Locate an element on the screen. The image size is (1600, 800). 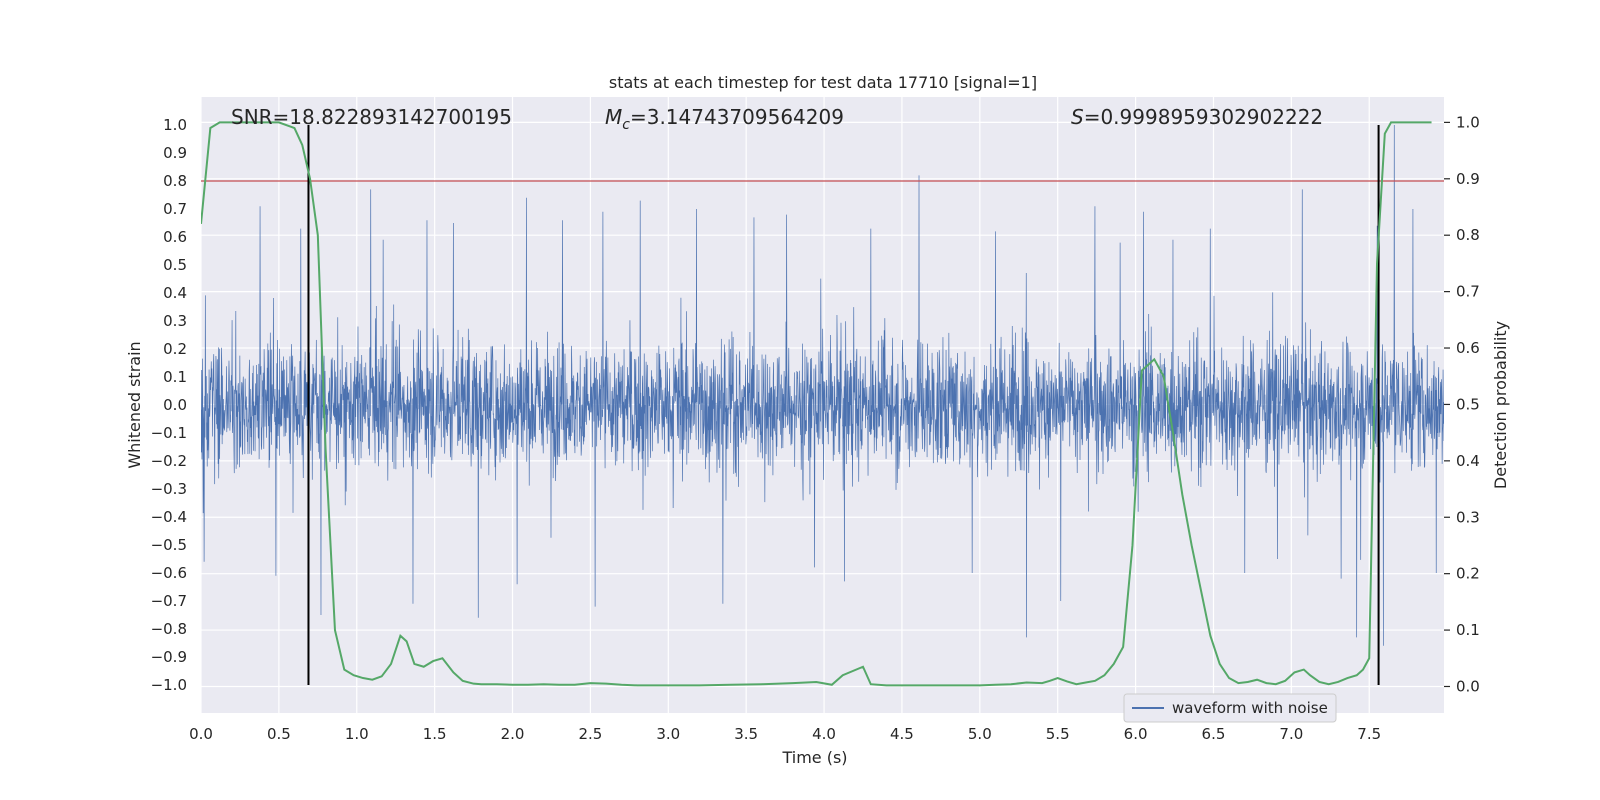
legend-label: waveform with noise is located at coordinates (1250, 708).